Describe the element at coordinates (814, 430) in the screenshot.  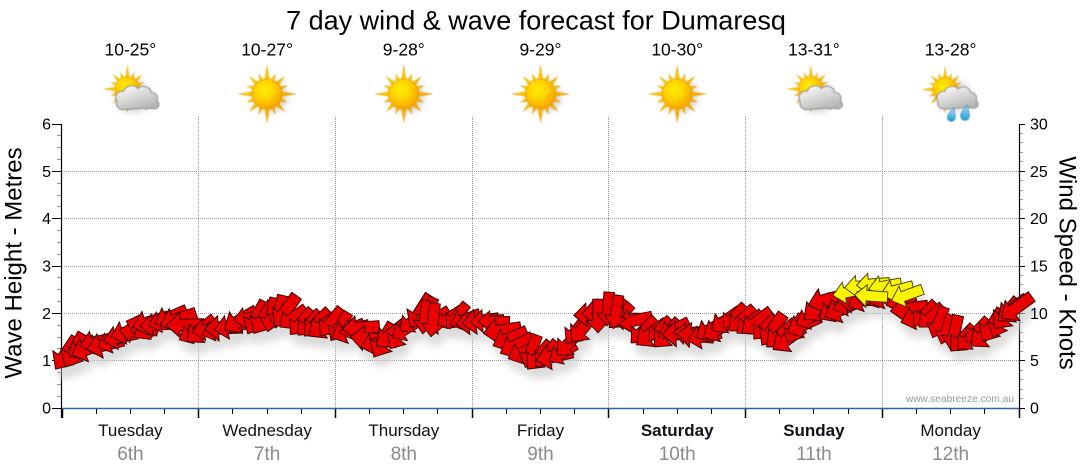
I see `svg-text: Sunday` at that location.